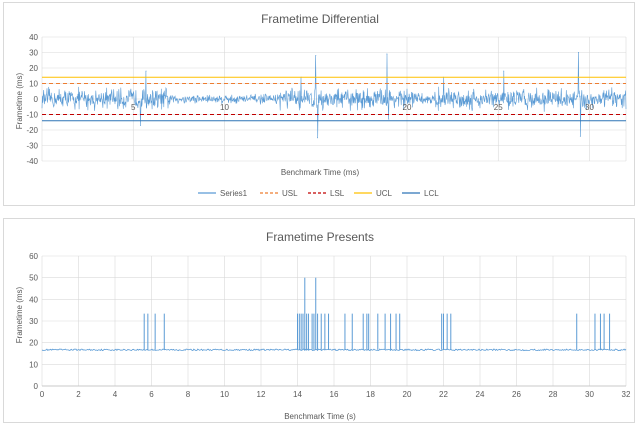  What do you see at coordinates (32, 99) in the screenshot?
I see `y-tick-labels: 40 30 20 10 0 -10 -20 -30 -40` at bounding box center [32, 99].